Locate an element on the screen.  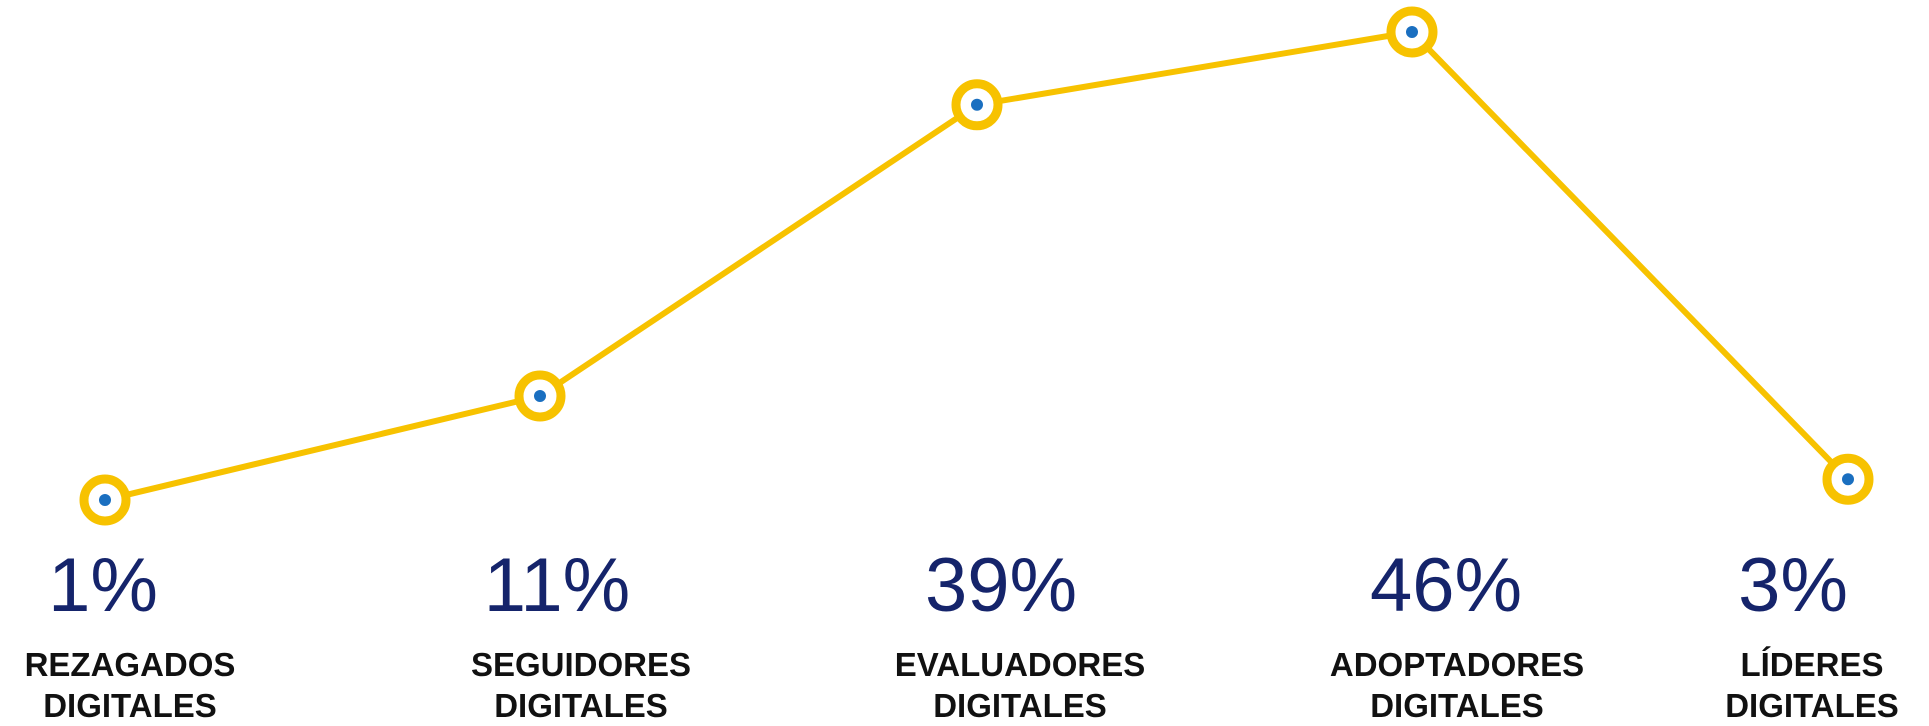
value-label: 46% is located at coordinates (1446, 585).